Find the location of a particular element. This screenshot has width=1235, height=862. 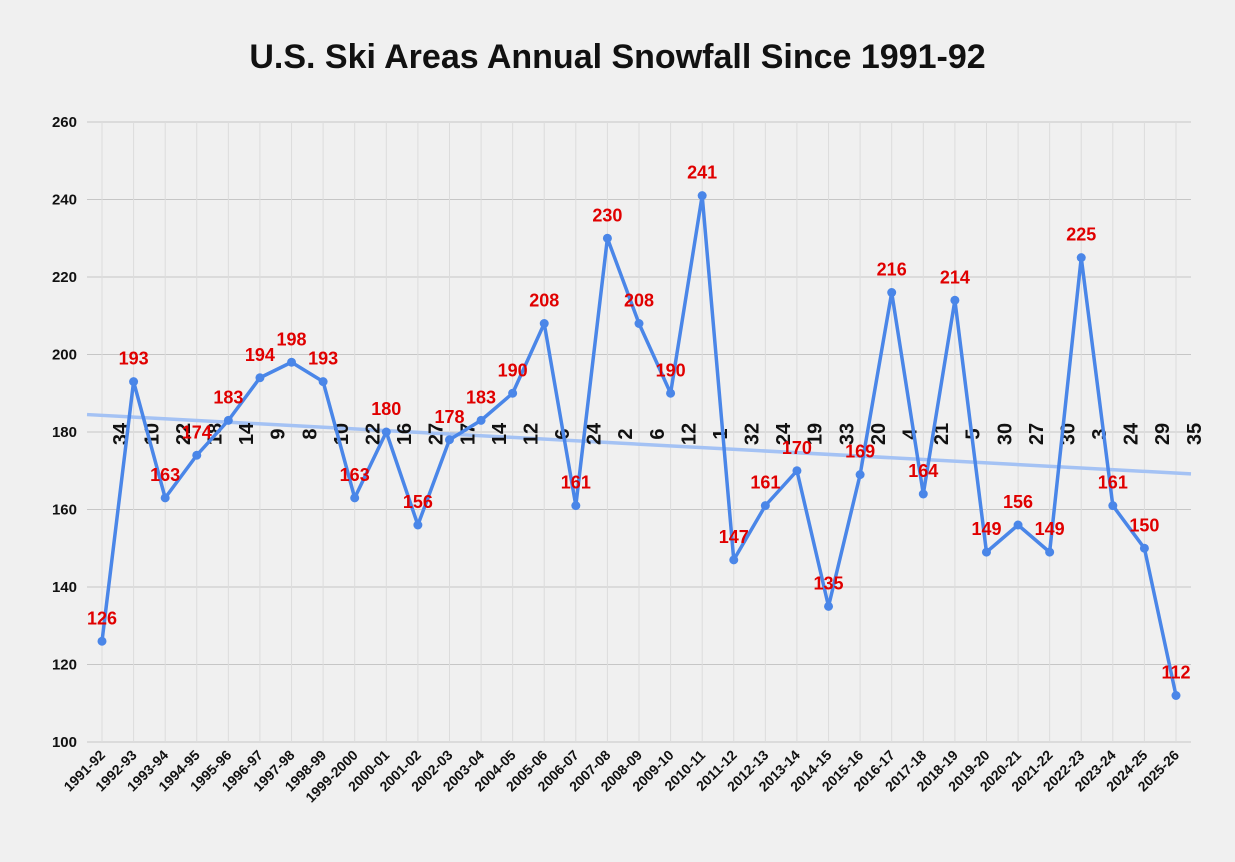

data-label: 164 is located at coordinates (923, 471).